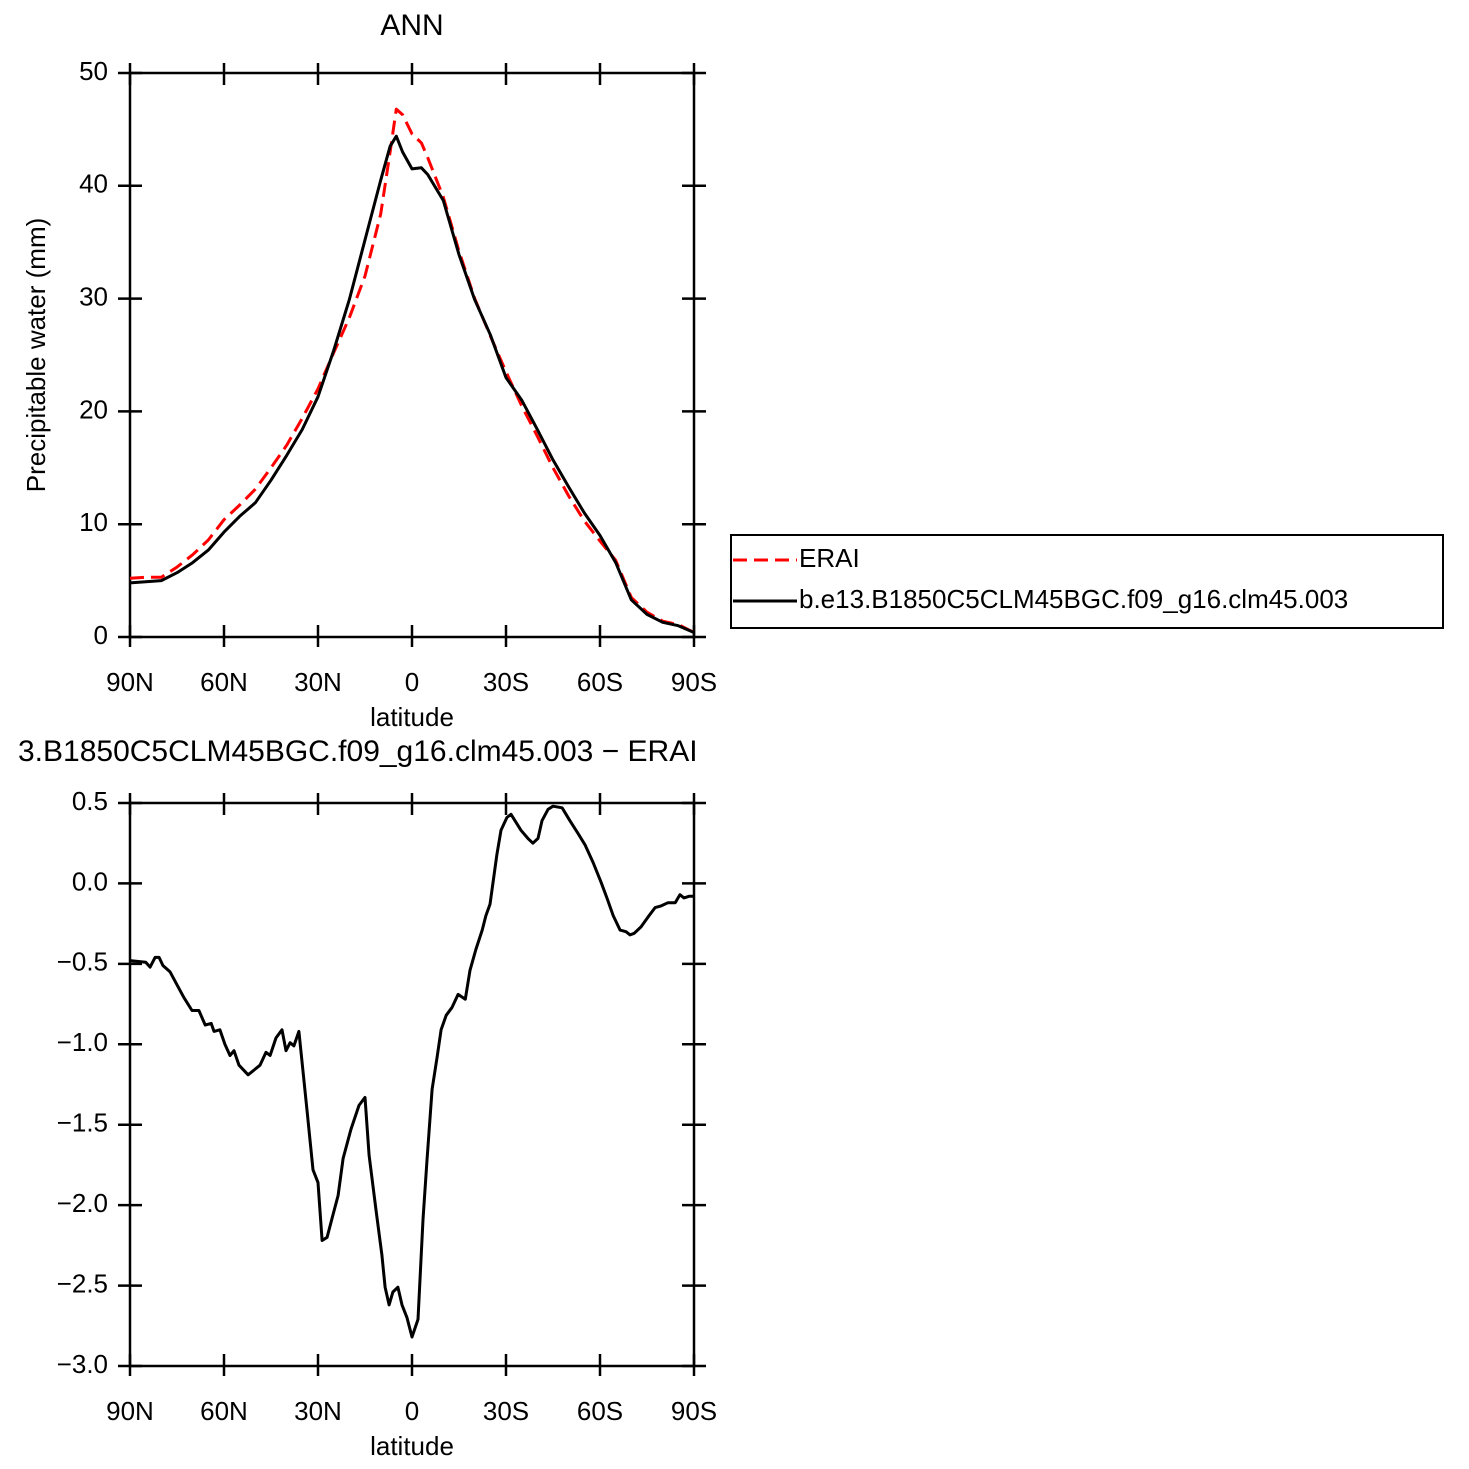 This screenshot has width=1469, height=1469. Describe the element at coordinates (93, 409) in the screenshot. I see `y-tick-label: 20` at that location.